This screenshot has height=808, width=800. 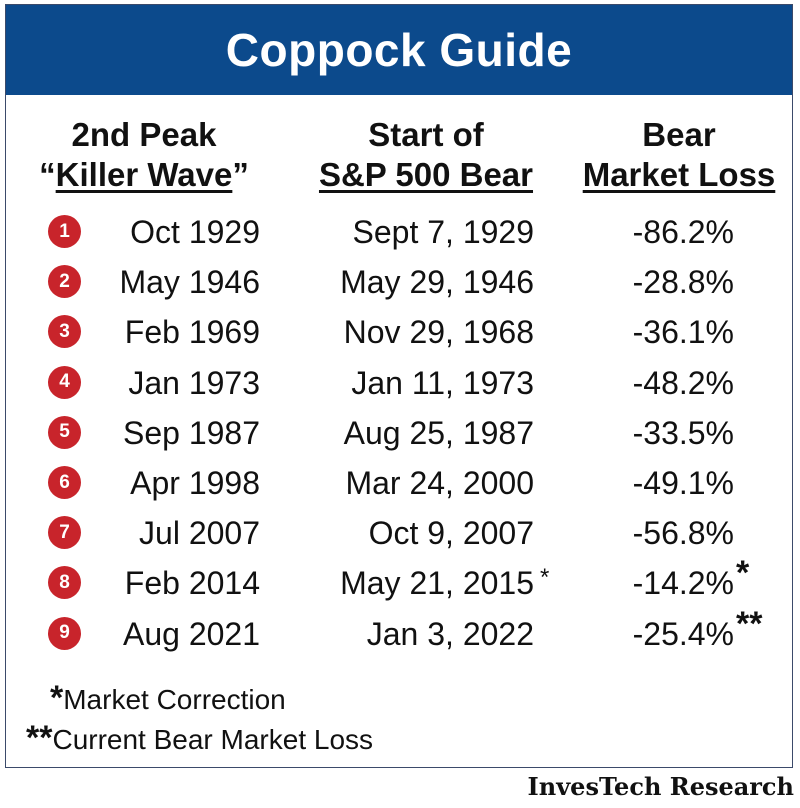 What do you see at coordinates (189, 282) in the screenshot?
I see `peak-date-cell: May 1946` at bounding box center [189, 282].